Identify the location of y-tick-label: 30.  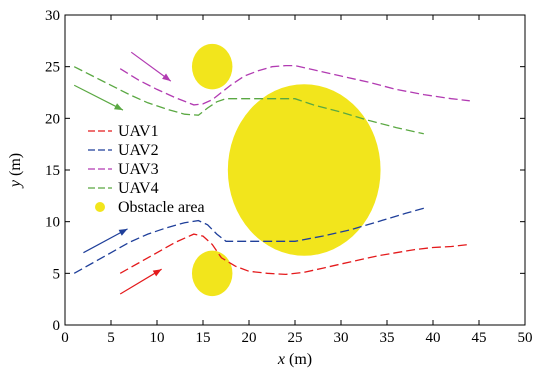
(52, 16).